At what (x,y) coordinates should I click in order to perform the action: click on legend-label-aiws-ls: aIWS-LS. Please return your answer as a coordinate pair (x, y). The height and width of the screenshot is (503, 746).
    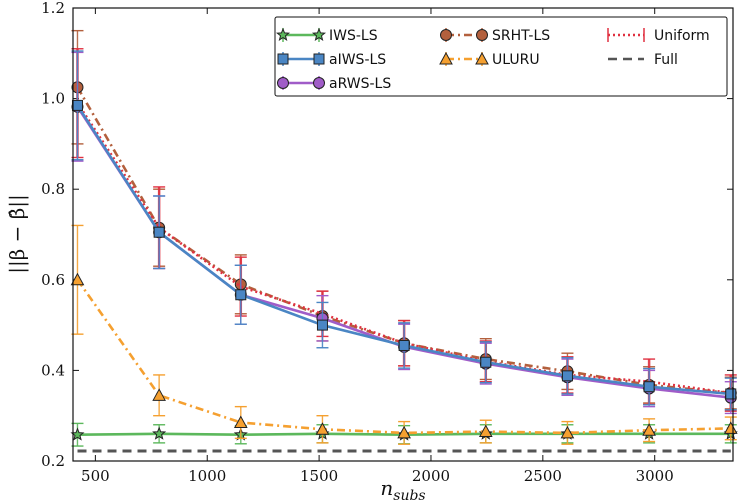
    Looking at the image, I should click on (357, 60).